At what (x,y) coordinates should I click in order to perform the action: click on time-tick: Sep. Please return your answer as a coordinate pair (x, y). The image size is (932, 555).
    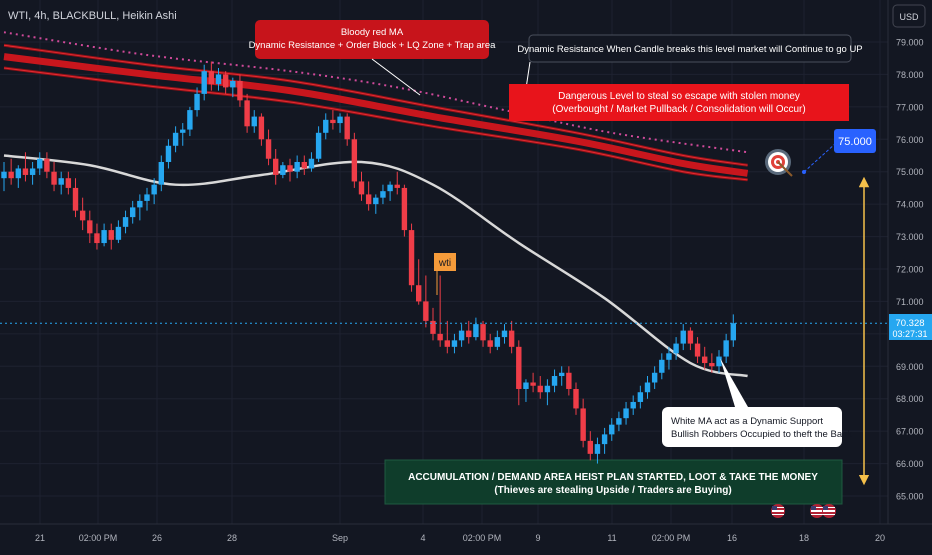
    Looking at the image, I should click on (340, 538).